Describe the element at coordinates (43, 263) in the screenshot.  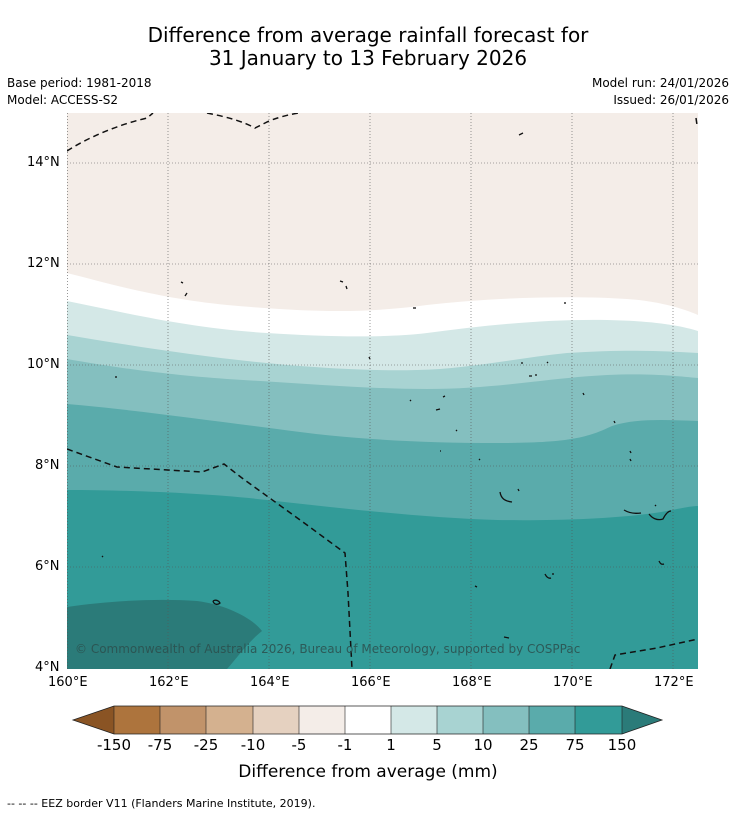
I see `lat-tick: 12°N` at that location.